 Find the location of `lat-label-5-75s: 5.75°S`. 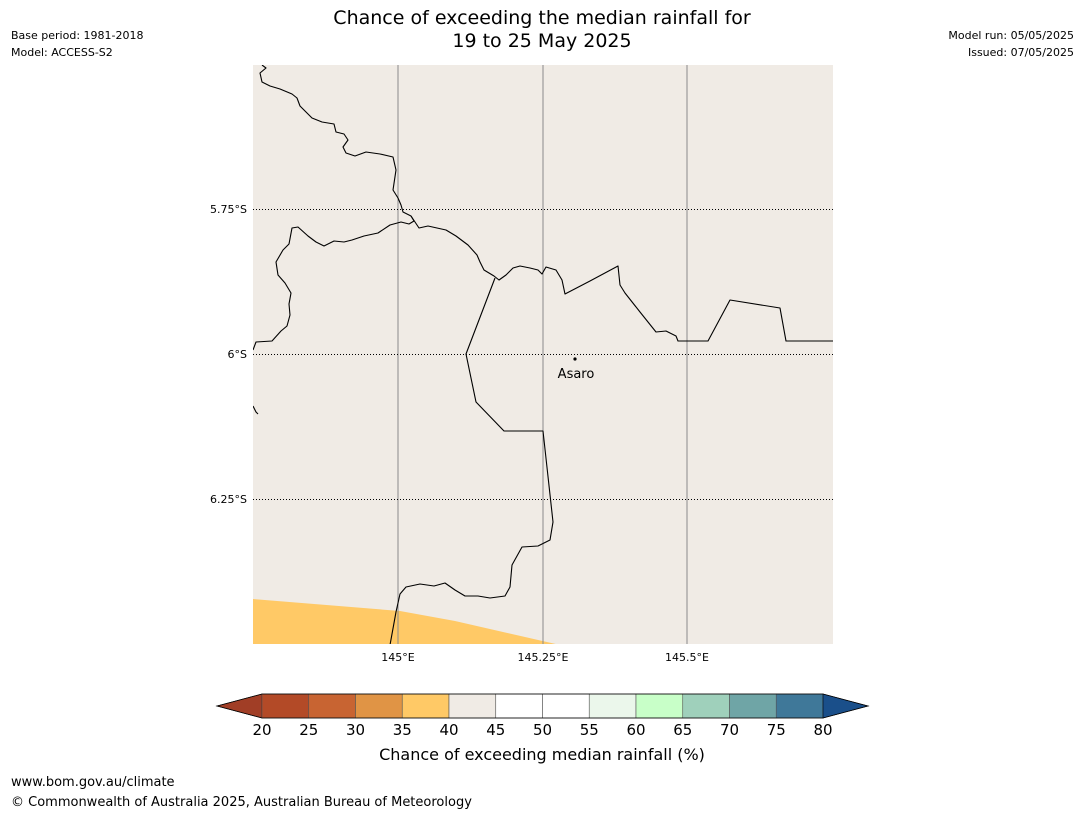

lat-label-5-75s: 5.75°S is located at coordinates (228, 209).